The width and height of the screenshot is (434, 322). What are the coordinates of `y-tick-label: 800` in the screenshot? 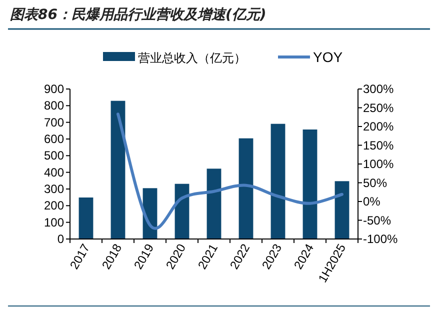 It's located at (54, 105).